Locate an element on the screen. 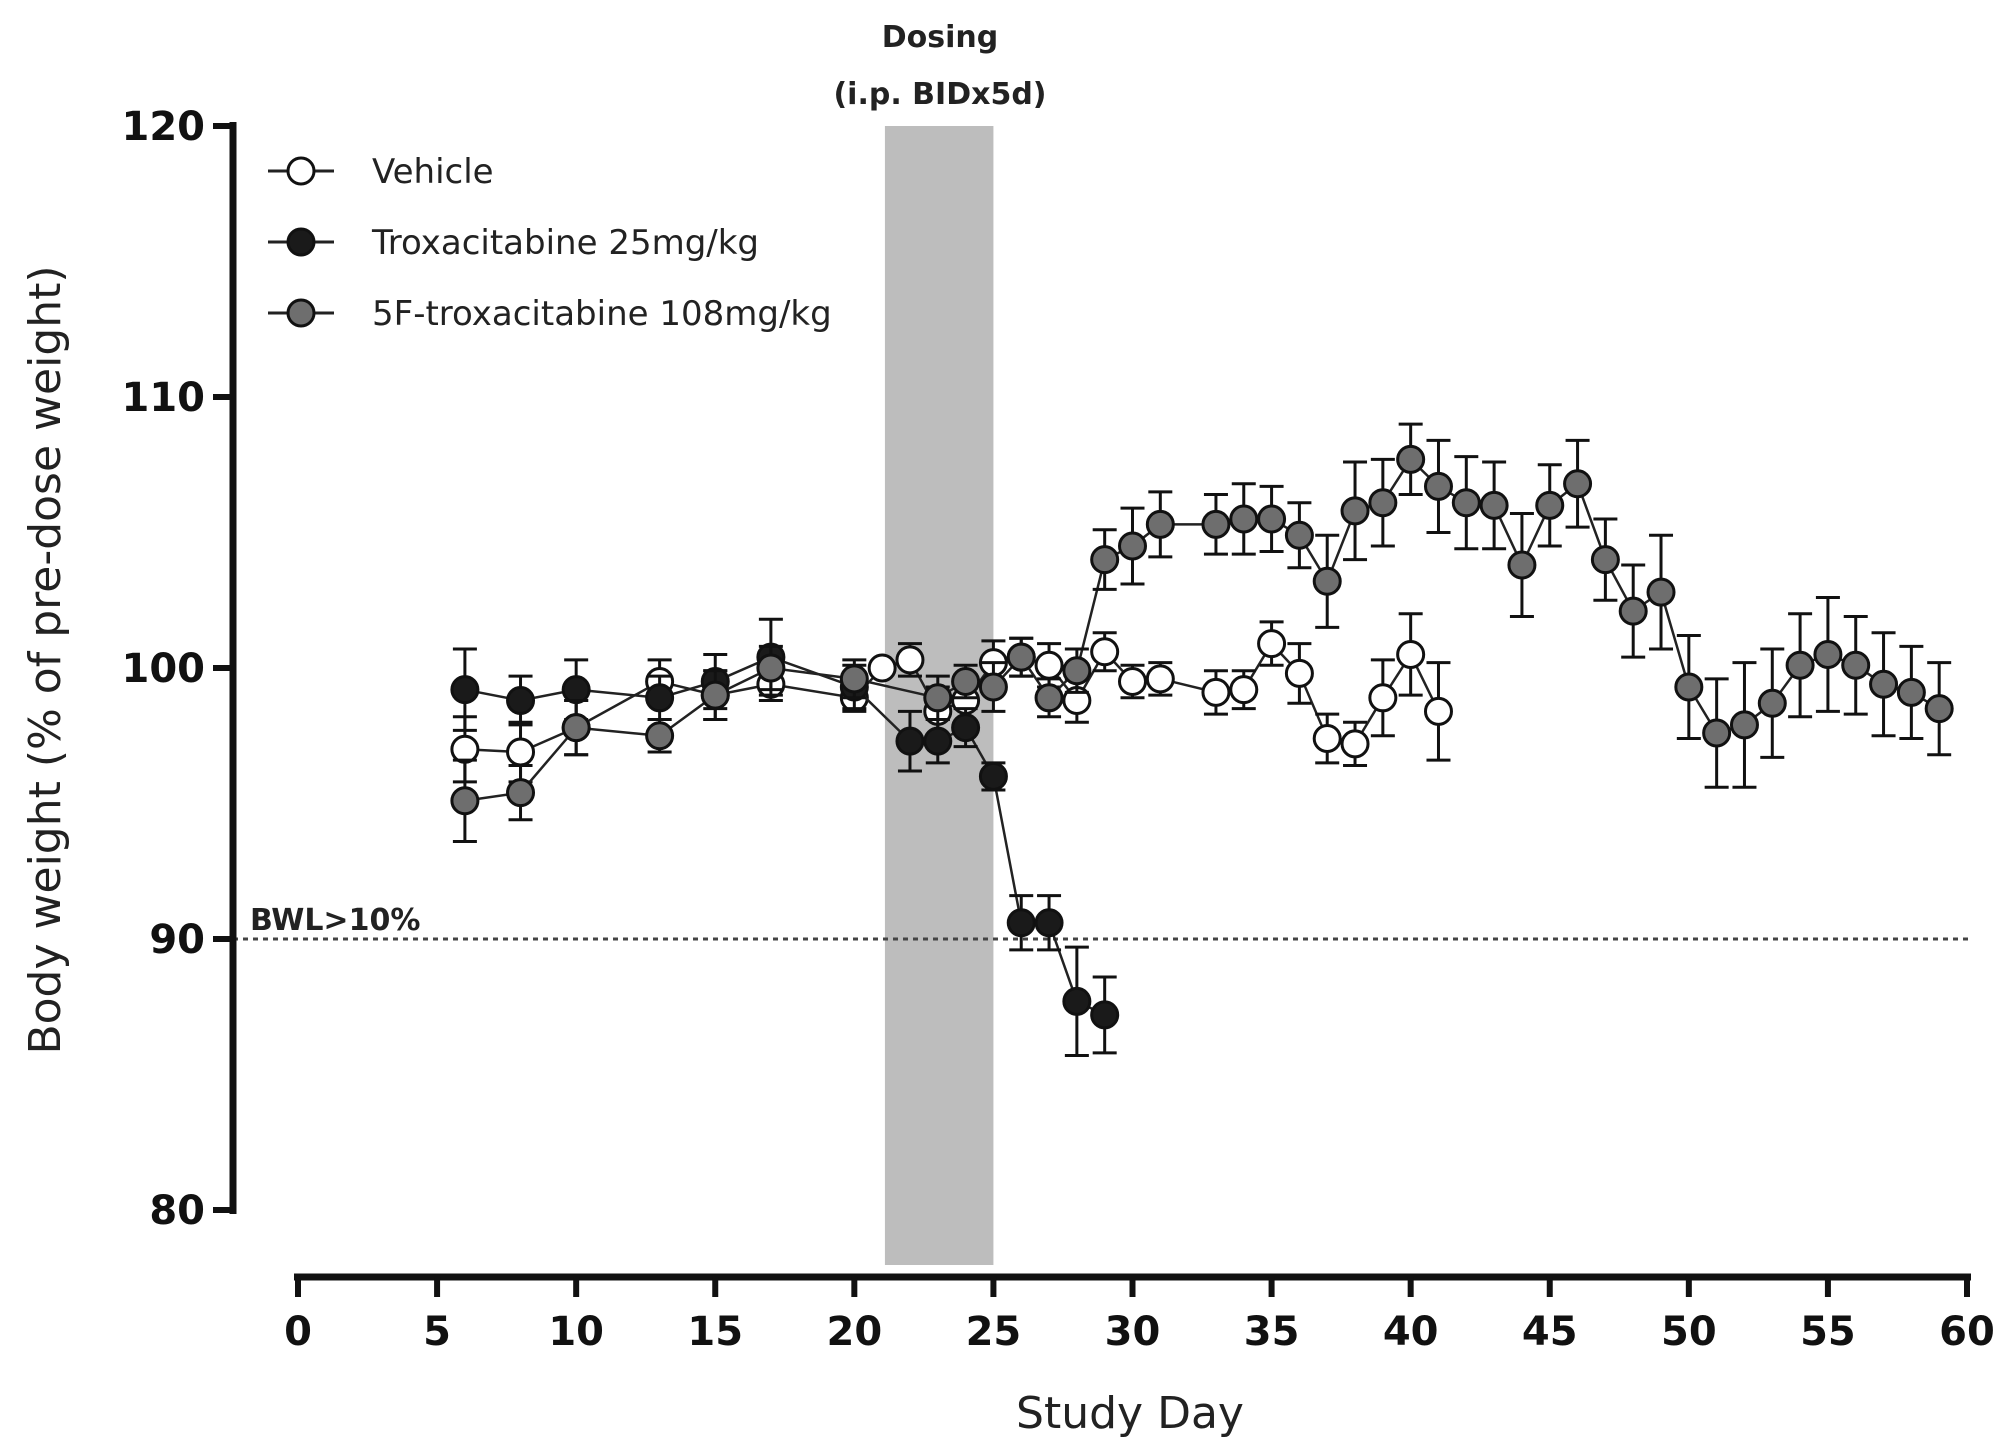 The image size is (2006, 1448). y-tick-label: 90 is located at coordinates (177, 940).